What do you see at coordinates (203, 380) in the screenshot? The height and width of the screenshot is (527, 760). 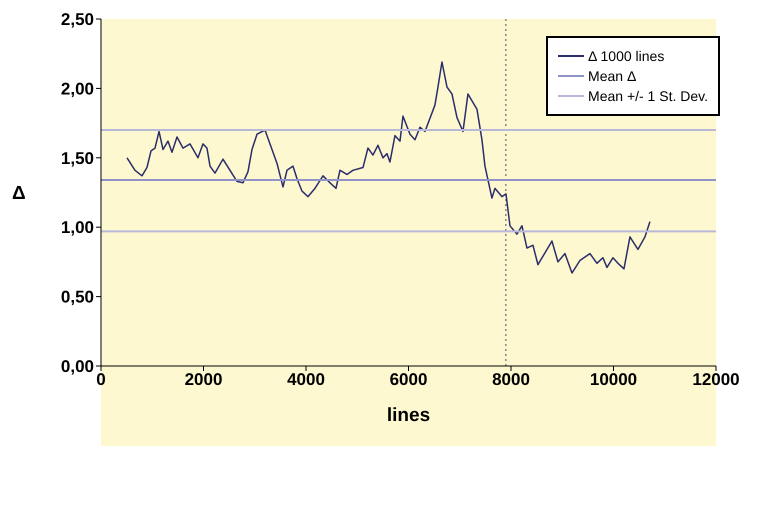 I see `x-tick-label: 2000` at bounding box center [203, 380].